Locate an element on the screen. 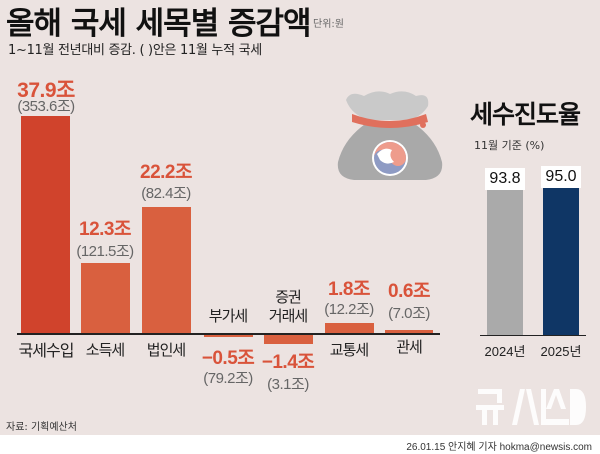 This screenshot has width=600, height=454. bar-cumulative-label: (7.0조) is located at coordinates (409, 313).